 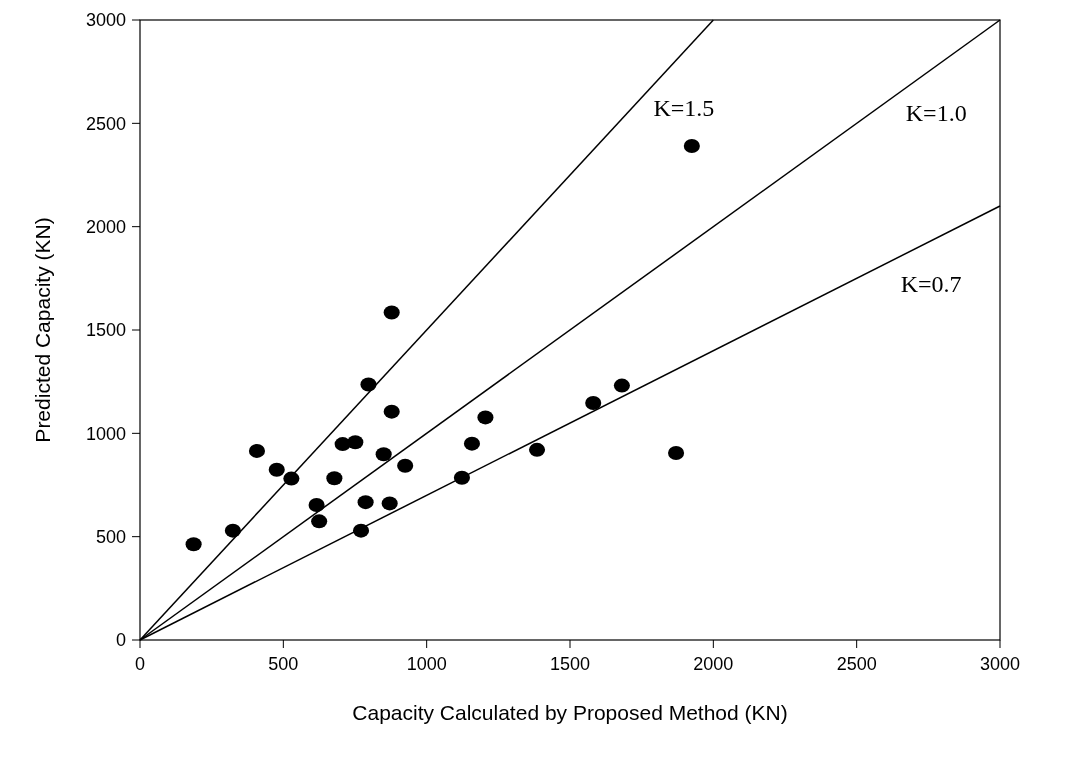 What do you see at coordinates (713, 664) in the screenshot?
I see `x-tick-label: 2000` at bounding box center [713, 664].